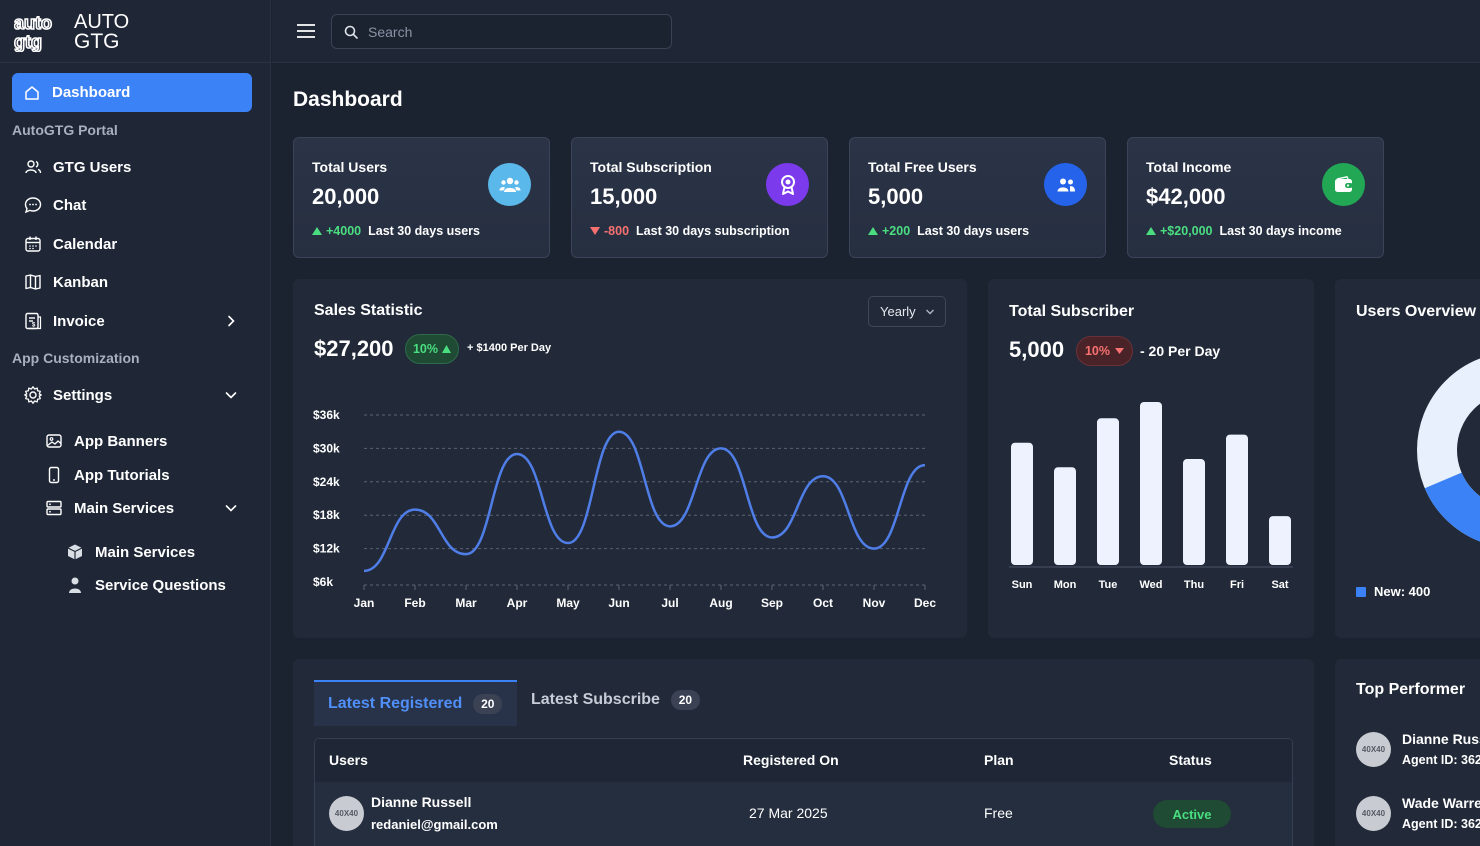 Image resolution: width=1480 pixels, height=846 pixels. What do you see at coordinates (509, 348) in the screenshot?
I see `sales-per-day: + $1400 Per Day` at bounding box center [509, 348].